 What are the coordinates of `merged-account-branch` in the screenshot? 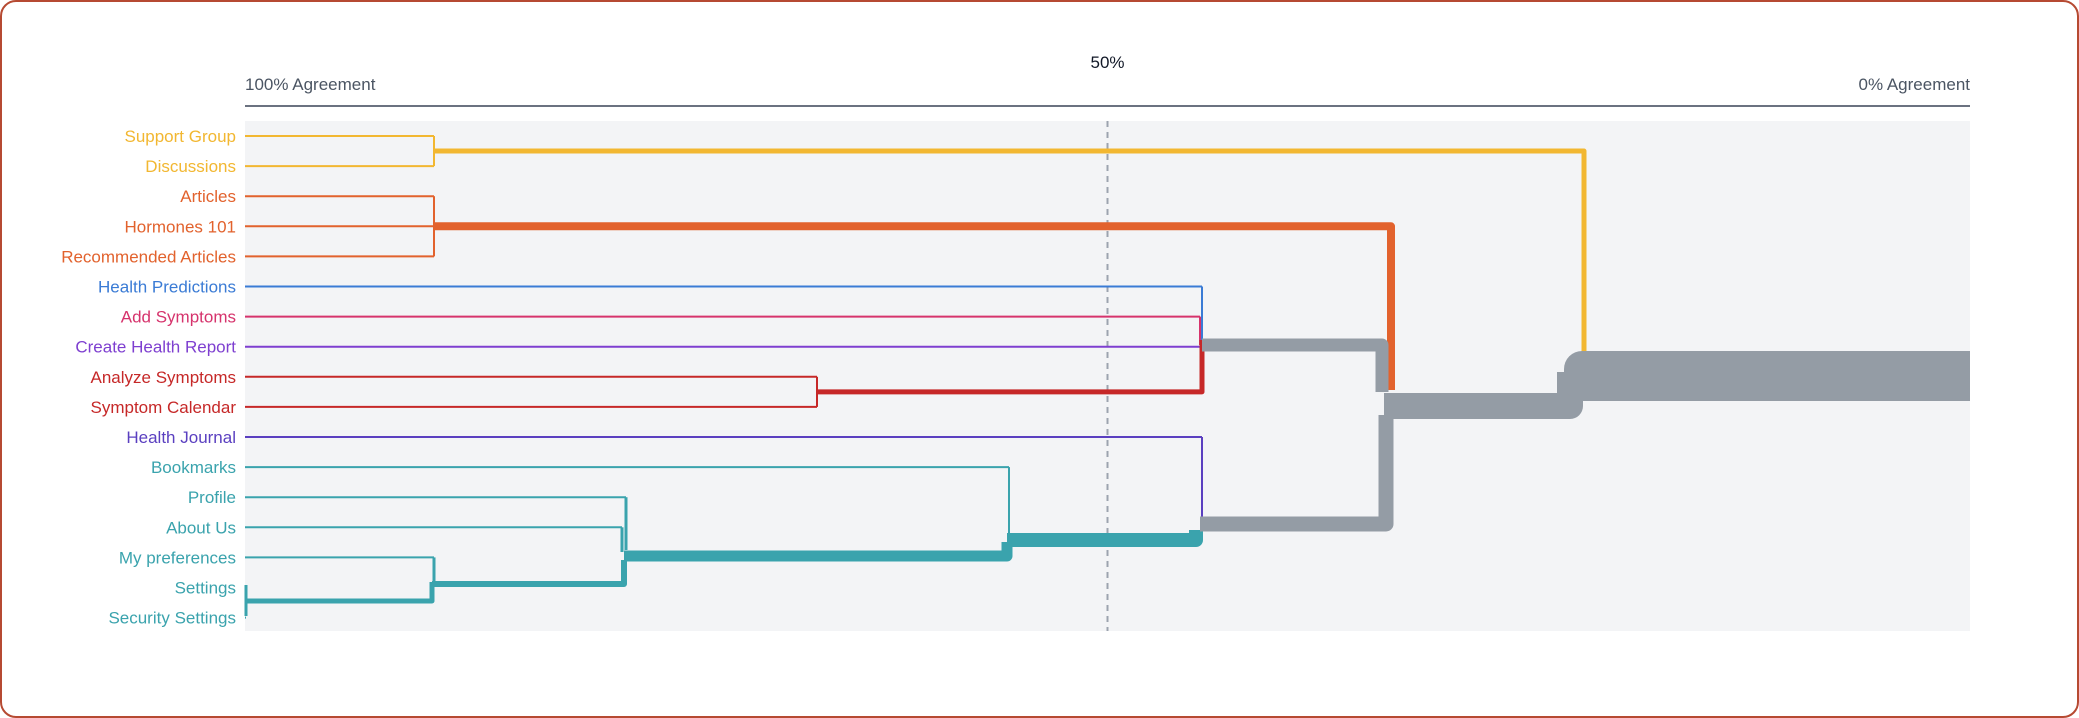 It's located at (1297, 473).